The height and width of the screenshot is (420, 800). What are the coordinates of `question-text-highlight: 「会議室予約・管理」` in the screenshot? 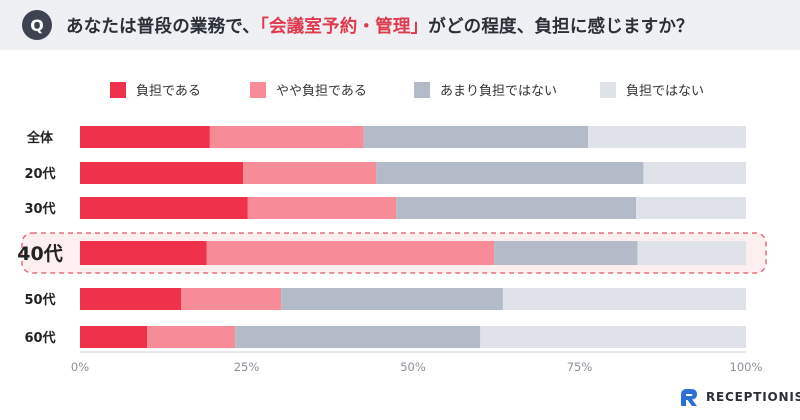 It's located at (344, 27).